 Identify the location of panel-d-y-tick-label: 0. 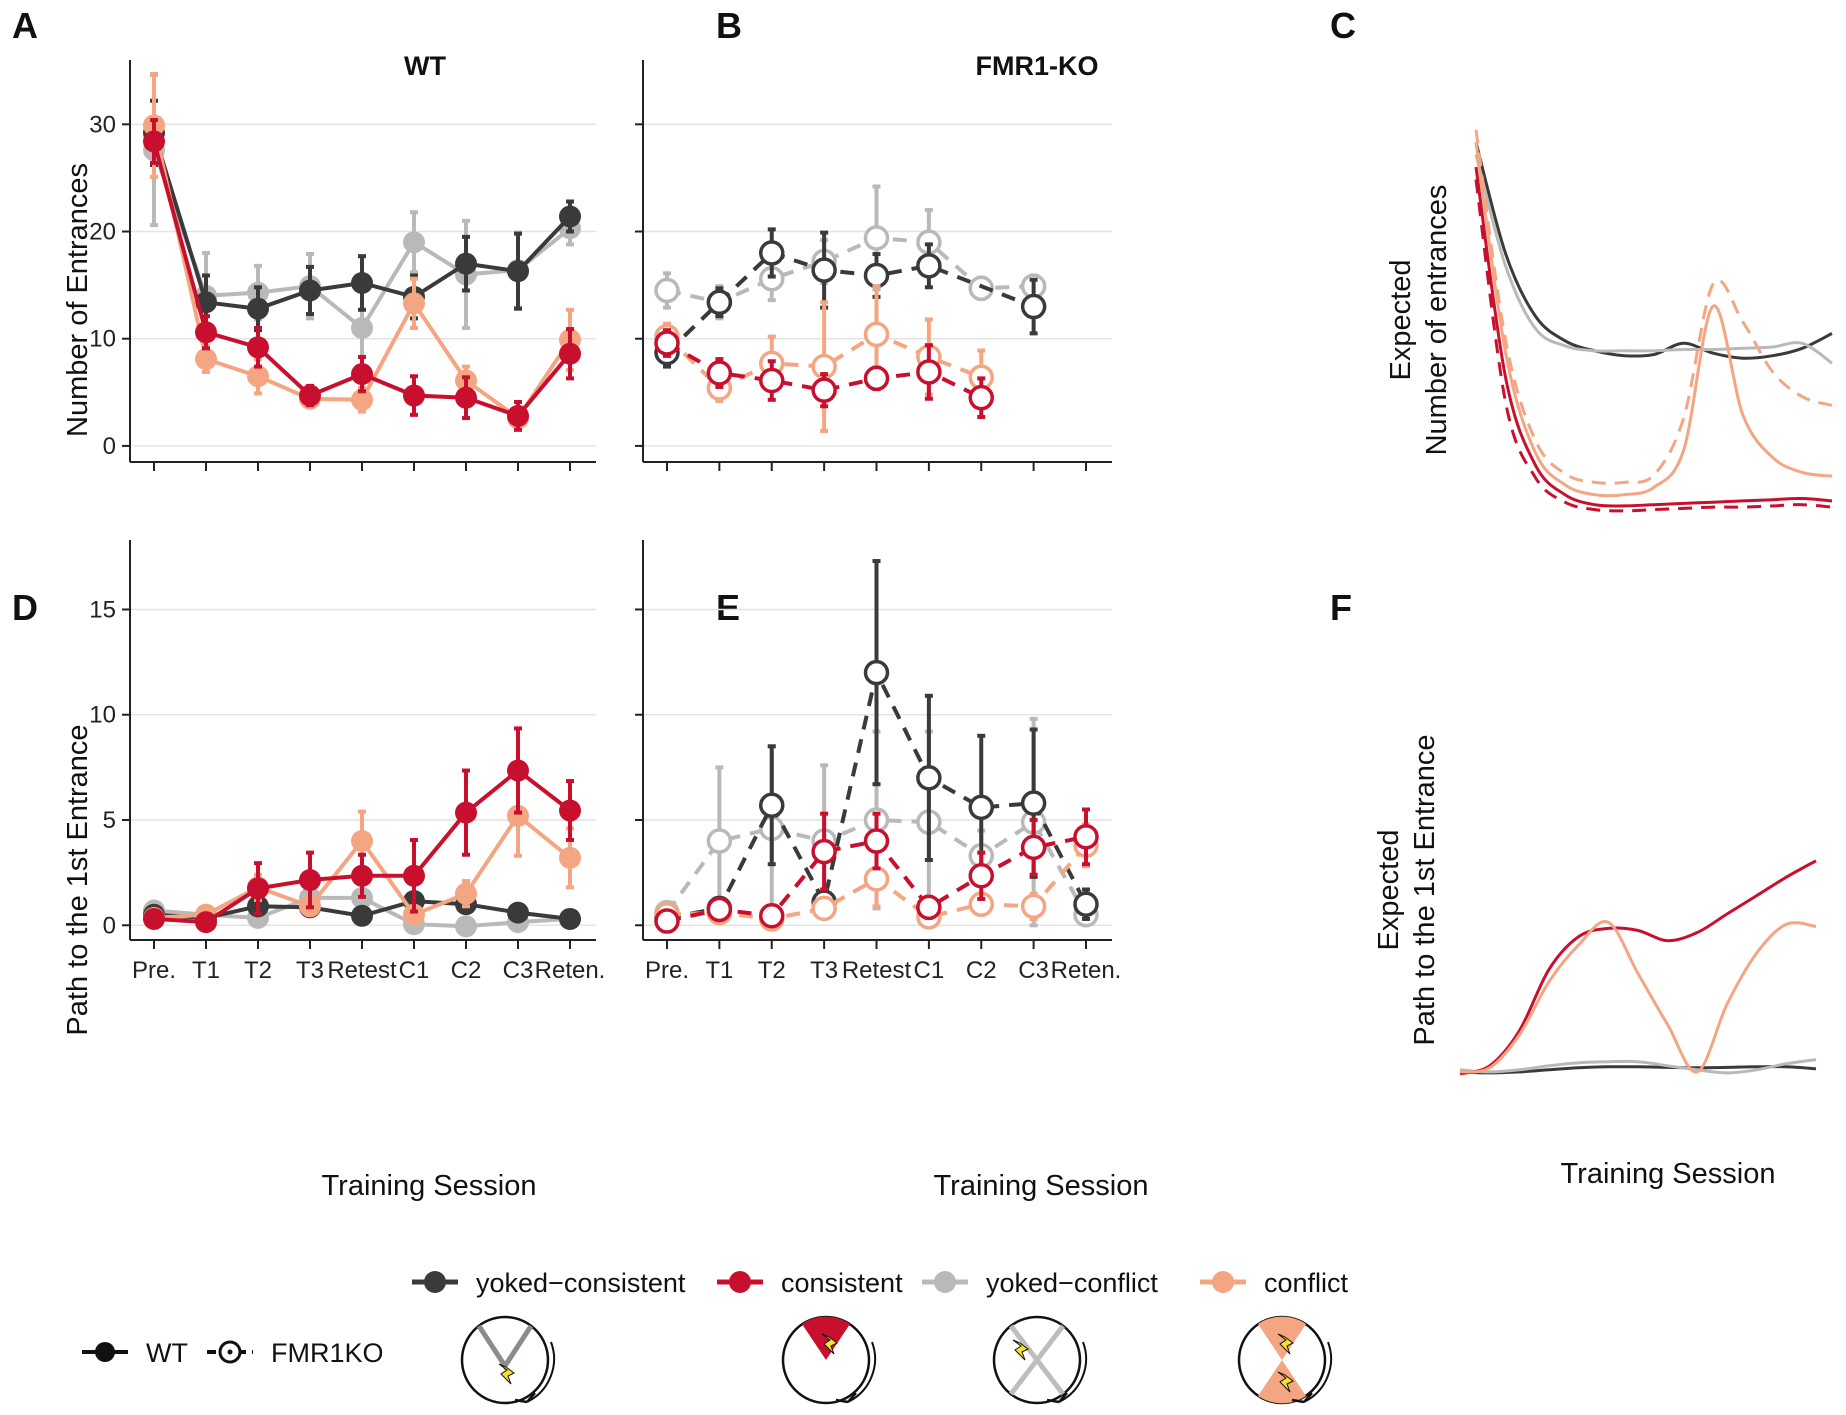
(109, 925).